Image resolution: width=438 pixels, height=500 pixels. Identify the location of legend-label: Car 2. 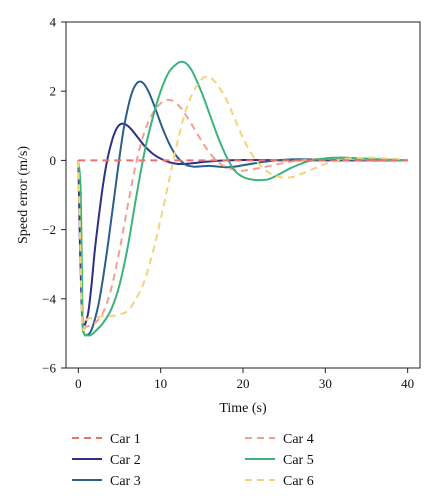
(125, 460).